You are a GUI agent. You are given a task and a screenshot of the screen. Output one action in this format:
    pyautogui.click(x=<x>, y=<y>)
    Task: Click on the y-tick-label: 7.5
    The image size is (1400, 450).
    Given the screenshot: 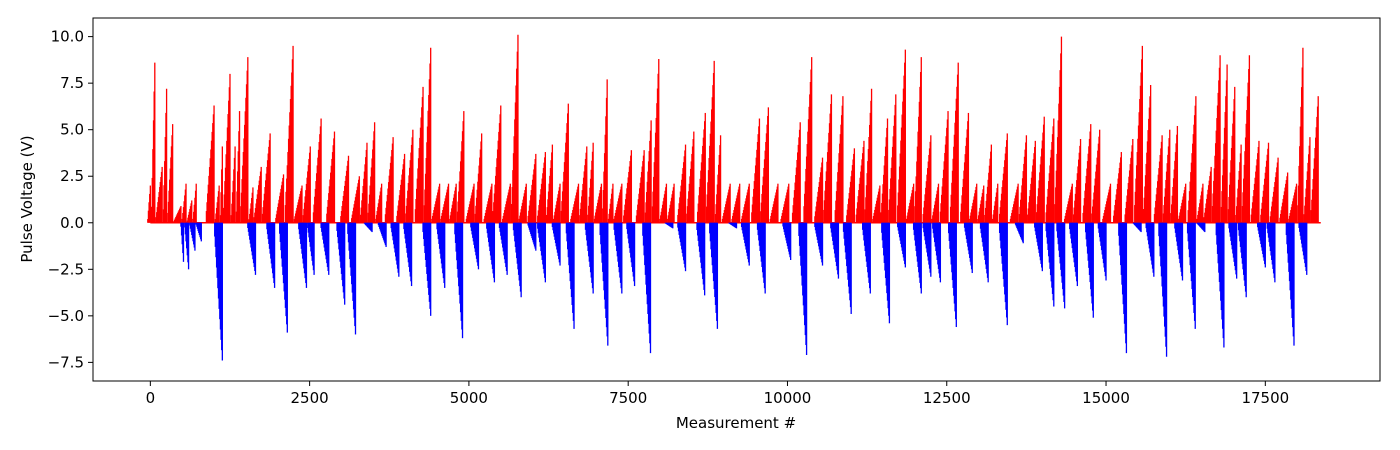 What is the action you would take?
    pyautogui.click(x=72, y=83)
    